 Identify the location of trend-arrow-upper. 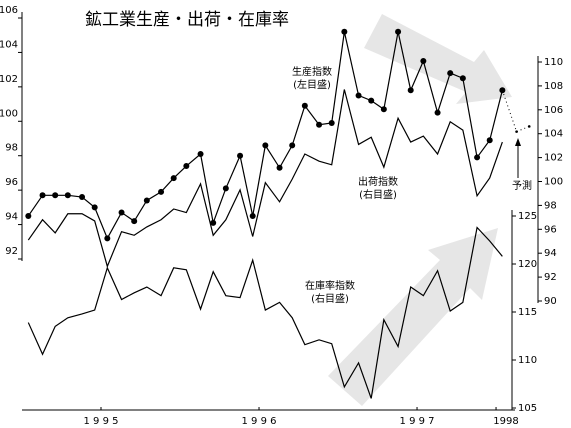
(438, 59).